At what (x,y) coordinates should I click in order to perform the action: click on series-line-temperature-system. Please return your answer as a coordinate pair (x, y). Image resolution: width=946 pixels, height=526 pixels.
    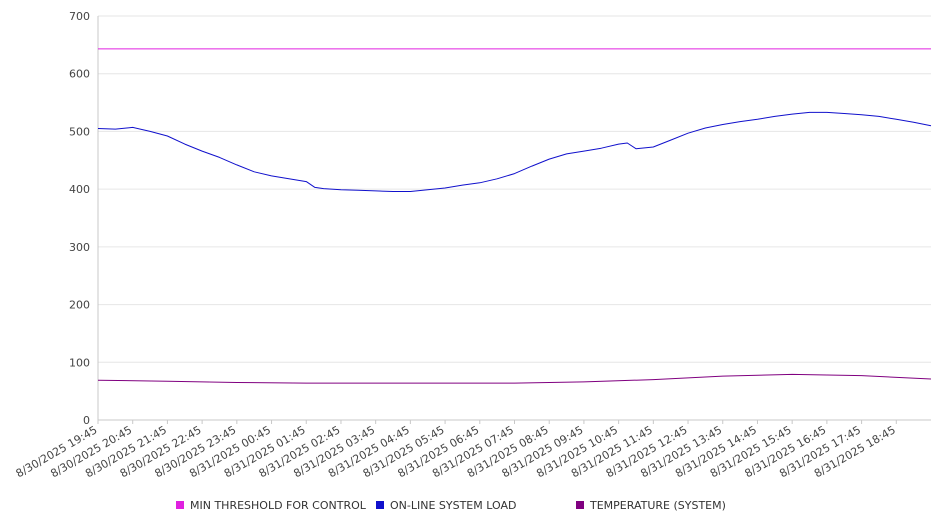
    Looking at the image, I should click on (514, 378).